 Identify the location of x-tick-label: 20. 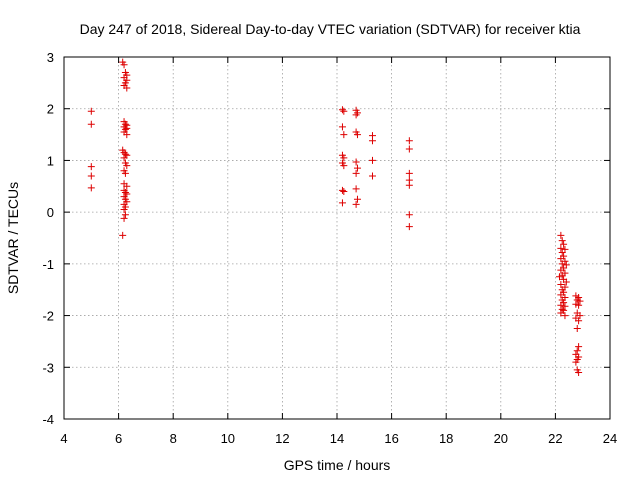
(501, 438).